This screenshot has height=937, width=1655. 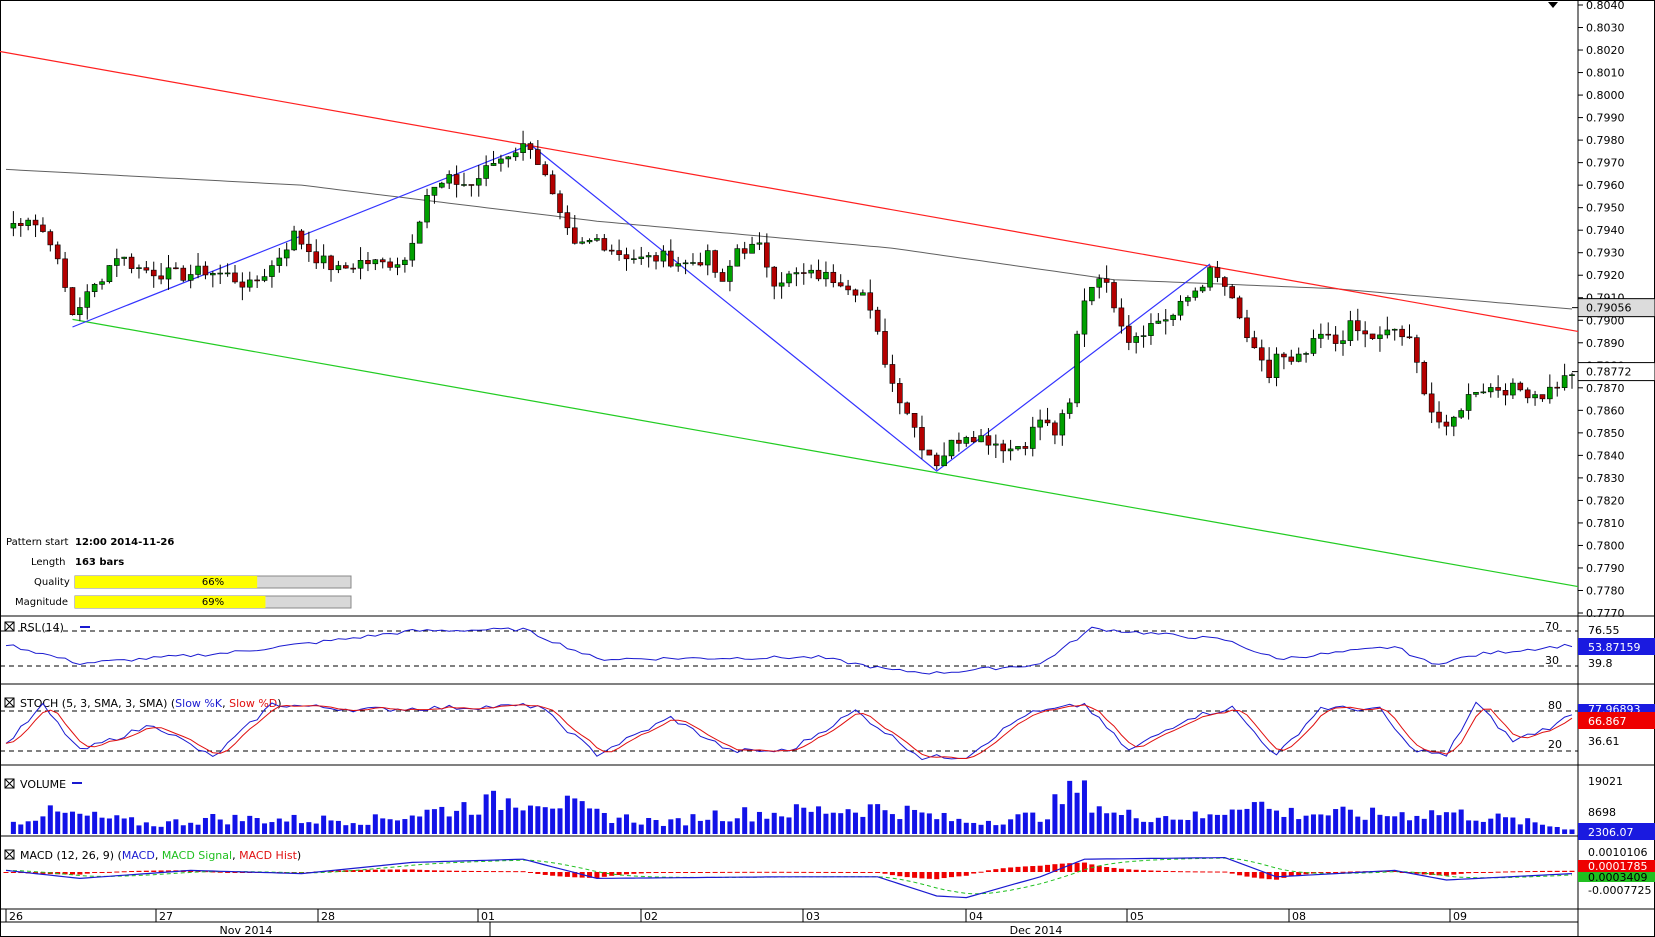 I want to click on chevron-down-icon, so click(x=1553, y=5).